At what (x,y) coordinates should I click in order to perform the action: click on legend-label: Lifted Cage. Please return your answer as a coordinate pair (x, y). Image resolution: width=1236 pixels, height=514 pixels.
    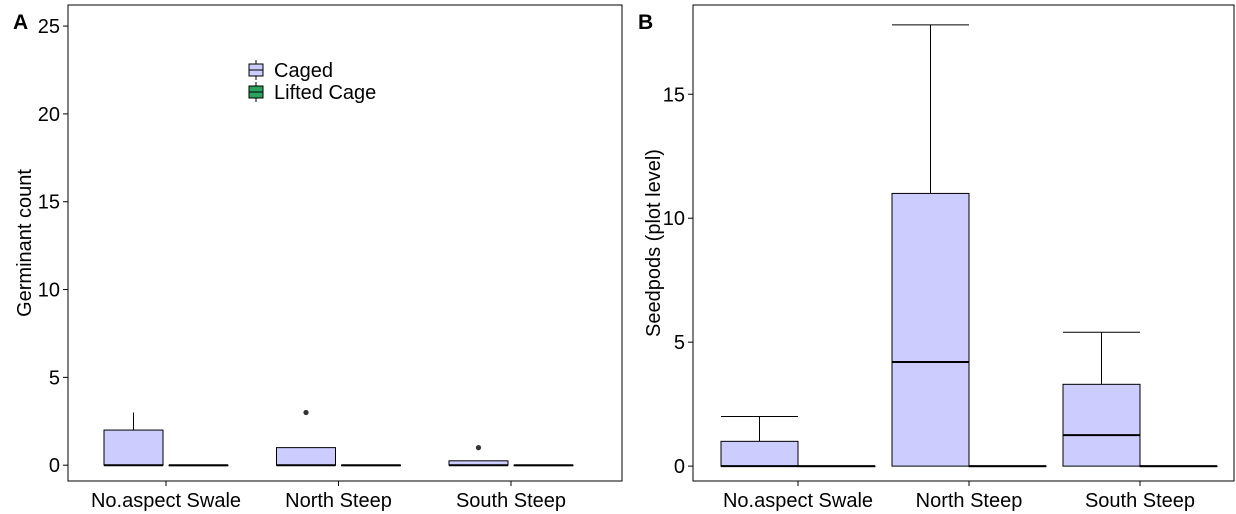
    Looking at the image, I should click on (325, 93).